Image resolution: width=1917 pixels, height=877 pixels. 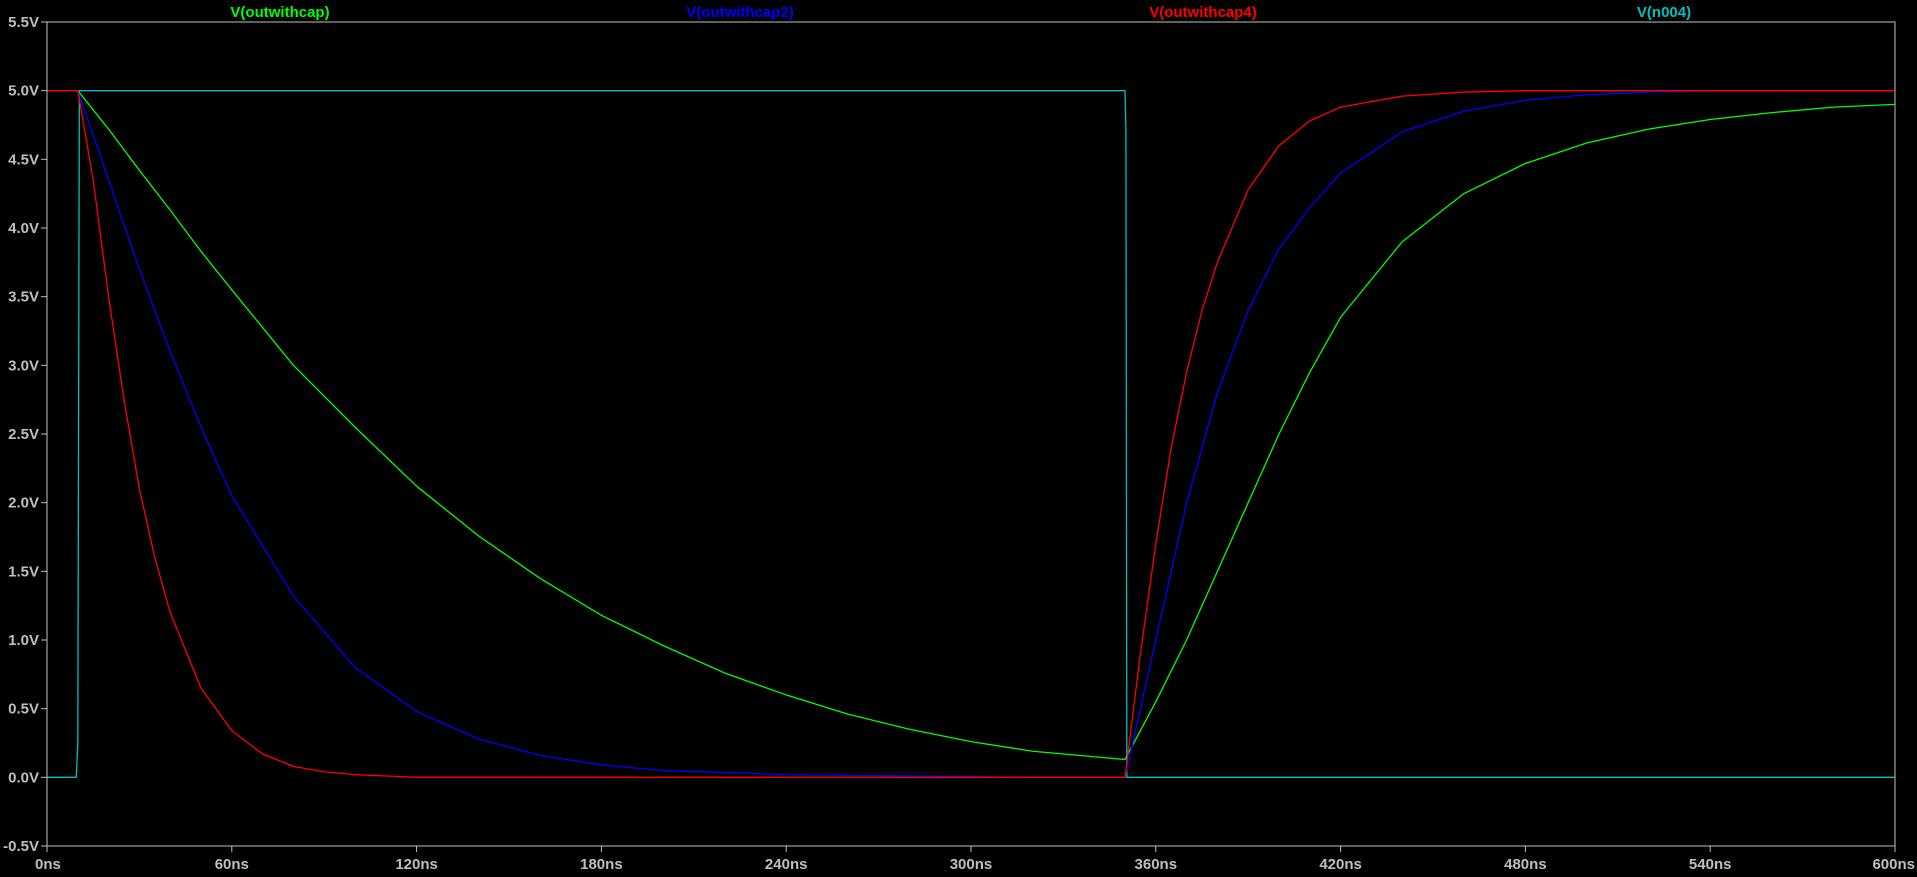 What do you see at coordinates (23, 297) in the screenshot?
I see `y-tick-label: 3.5V` at bounding box center [23, 297].